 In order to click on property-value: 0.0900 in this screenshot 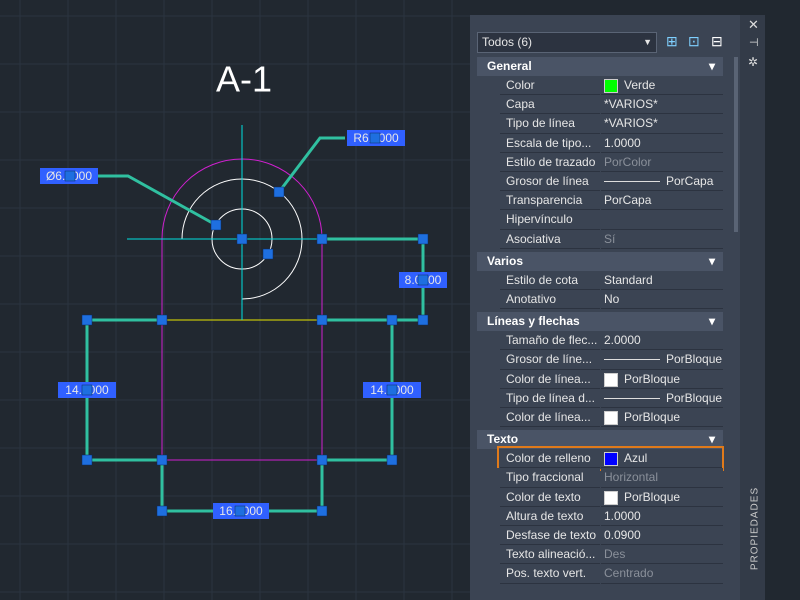, I will do `click(662, 536)`.